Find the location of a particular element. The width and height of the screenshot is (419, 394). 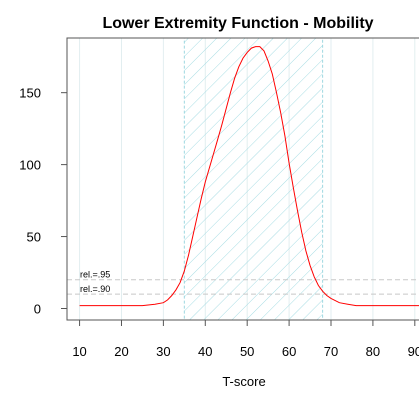

x-tick-label: 50 is located at coordinates (247, 351).